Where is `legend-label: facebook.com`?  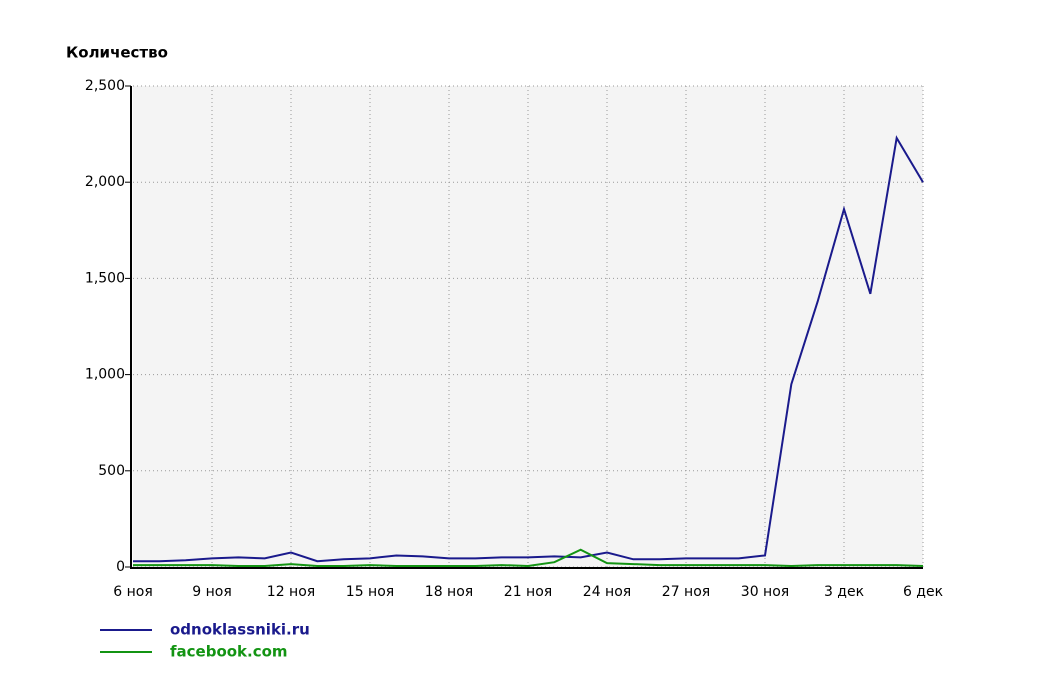
legend-label: facebook.com is located at coordinates (229, 652).